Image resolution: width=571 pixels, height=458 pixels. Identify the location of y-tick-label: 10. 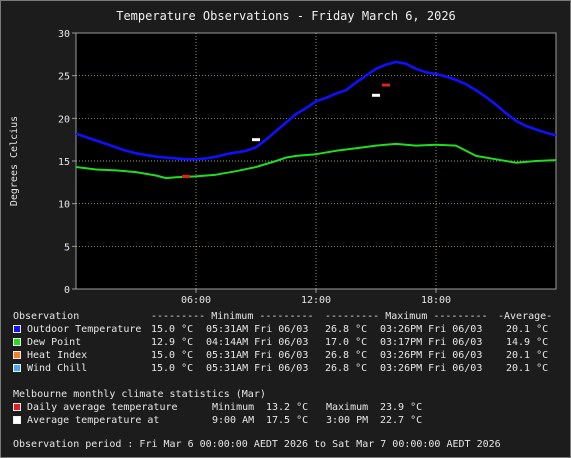
(64, 205).